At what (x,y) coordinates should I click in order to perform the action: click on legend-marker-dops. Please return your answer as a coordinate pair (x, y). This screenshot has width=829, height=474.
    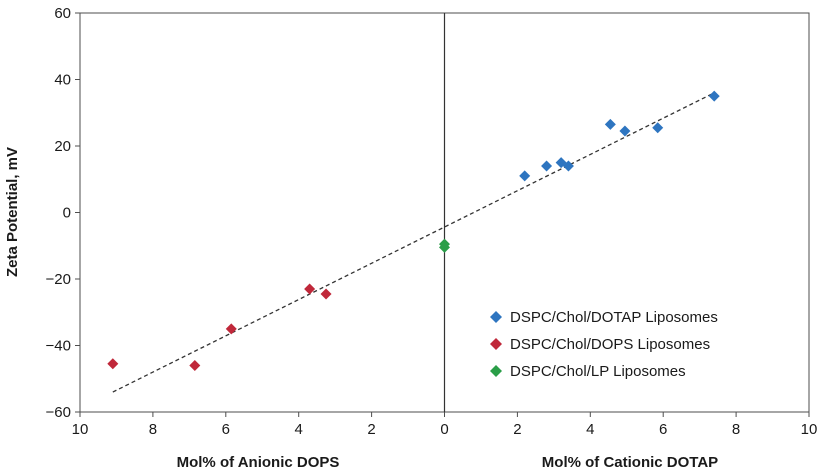
    Looking at the image, I should click on (496, 344).